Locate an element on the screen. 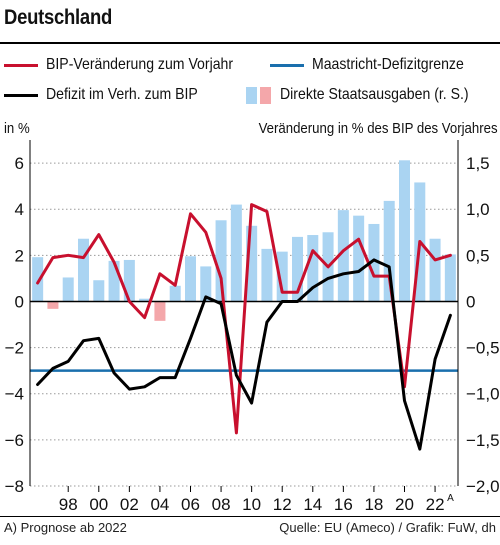  left-tick-label: 4 is located at coordinates (19, 209).